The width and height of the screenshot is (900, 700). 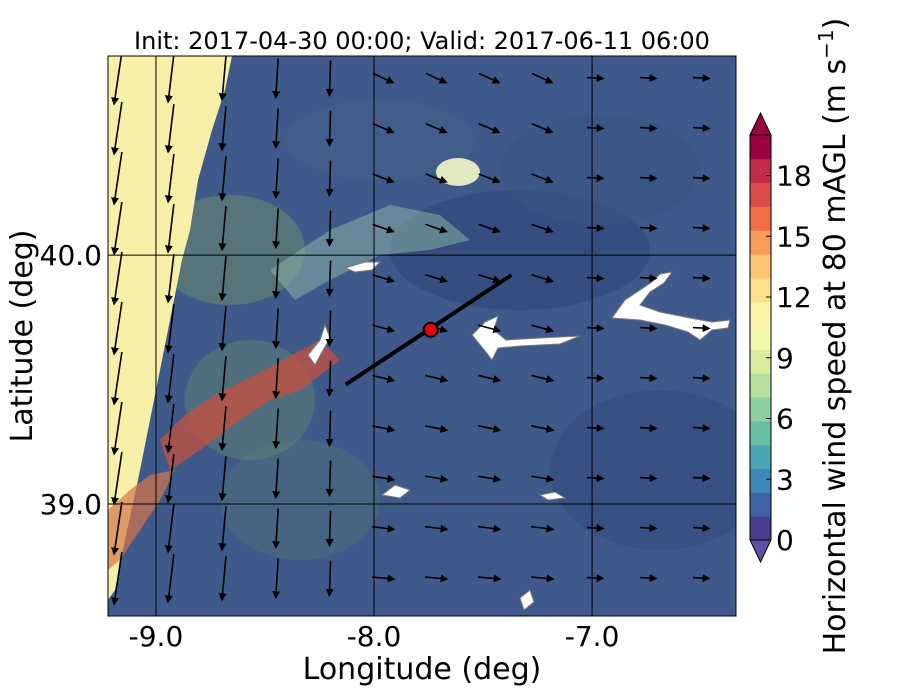 I want to click on colorbar-tick-label: 12, so click(x=794, y=297).